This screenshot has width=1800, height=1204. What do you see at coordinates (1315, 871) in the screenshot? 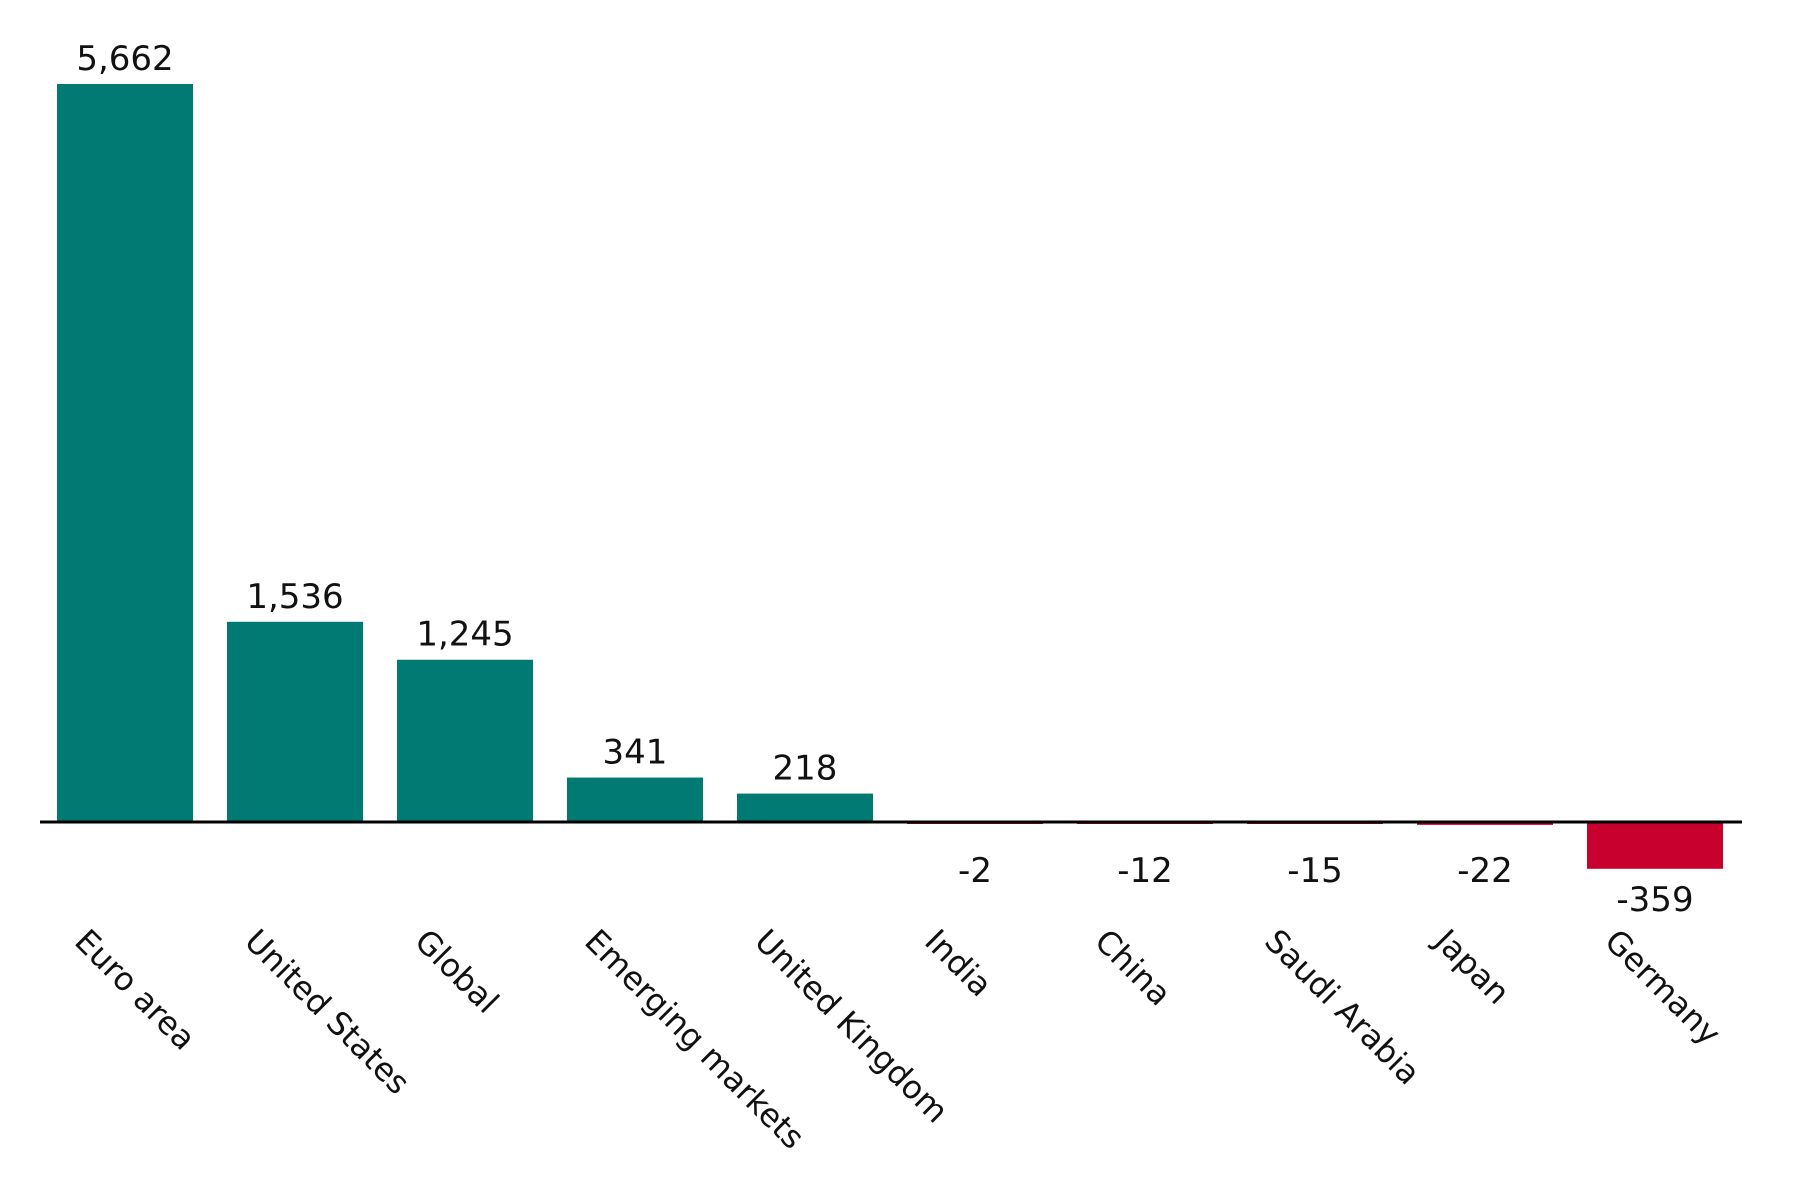
I see `value-label: -15` at bounding box center [1315, 871].